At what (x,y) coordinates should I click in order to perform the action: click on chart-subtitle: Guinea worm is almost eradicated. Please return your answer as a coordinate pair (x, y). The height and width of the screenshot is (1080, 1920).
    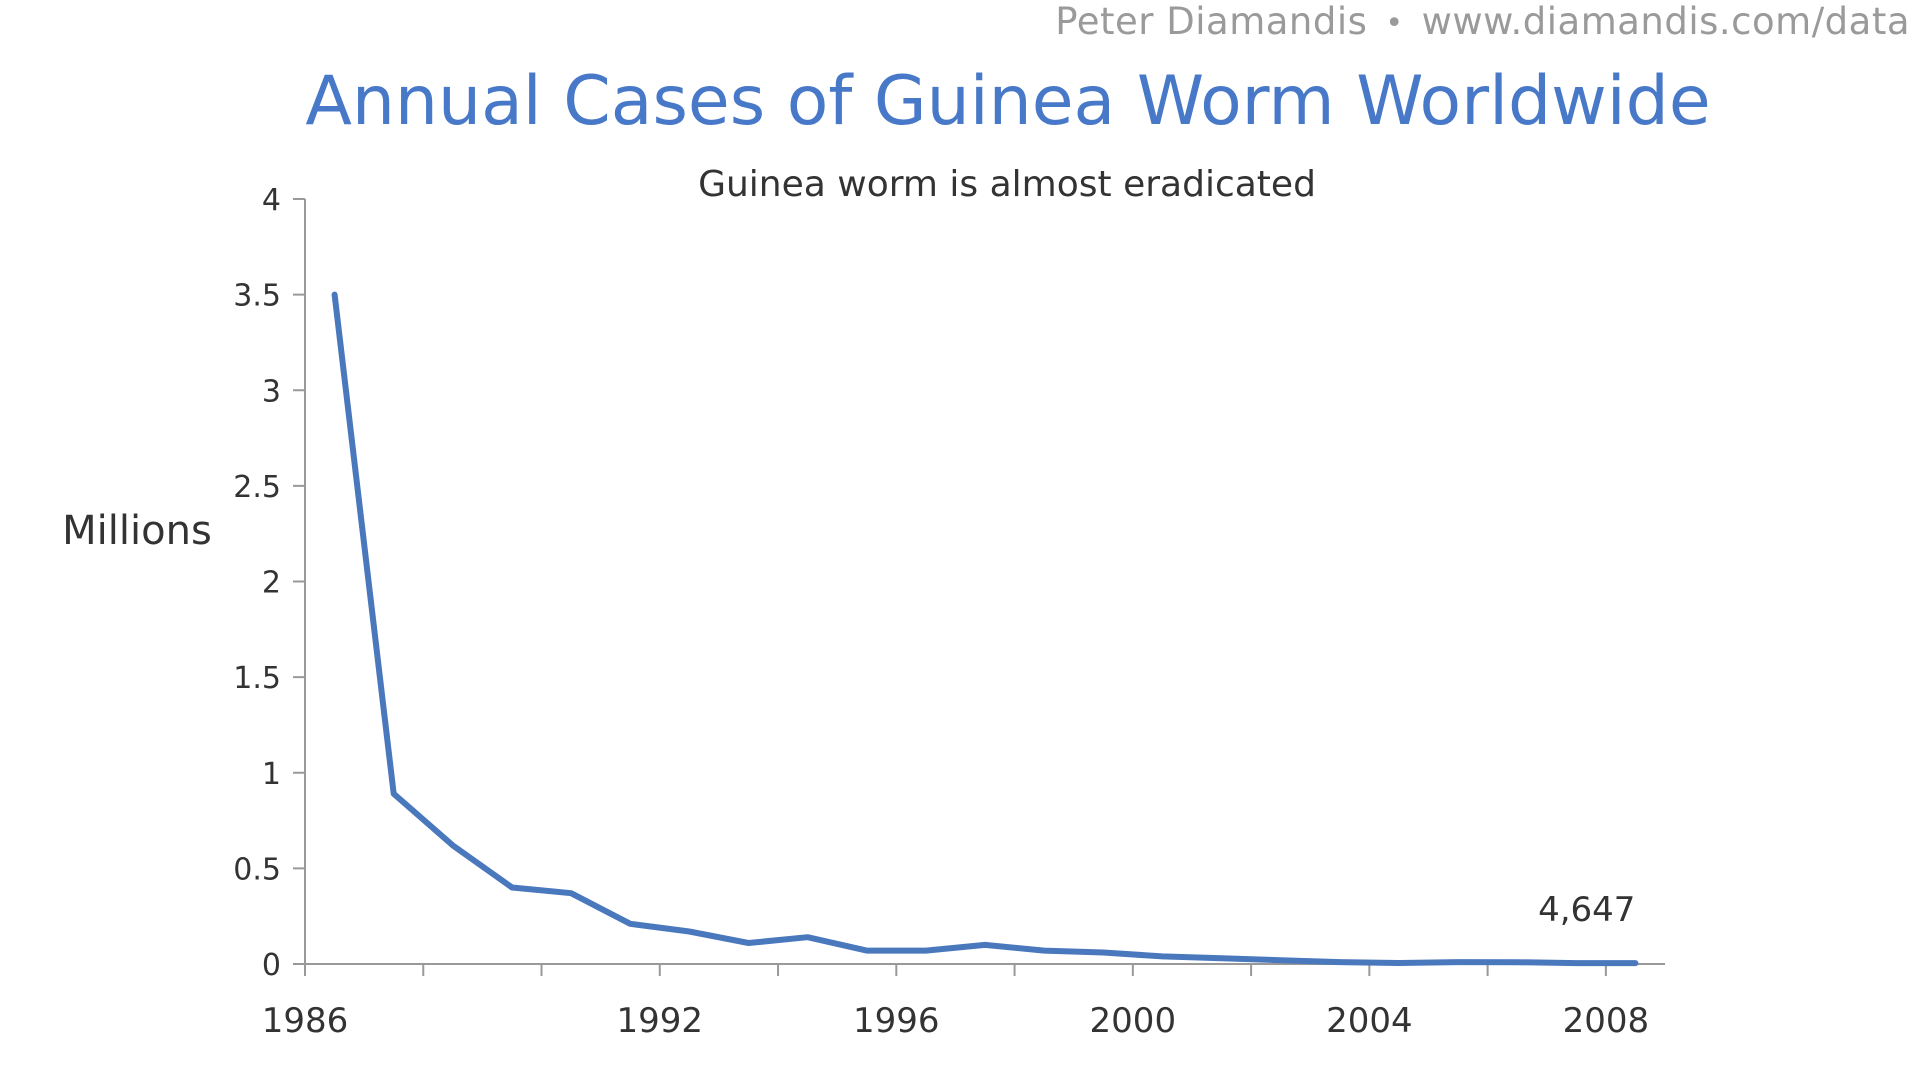
    Looking at the image, I should click on (1007, 184).